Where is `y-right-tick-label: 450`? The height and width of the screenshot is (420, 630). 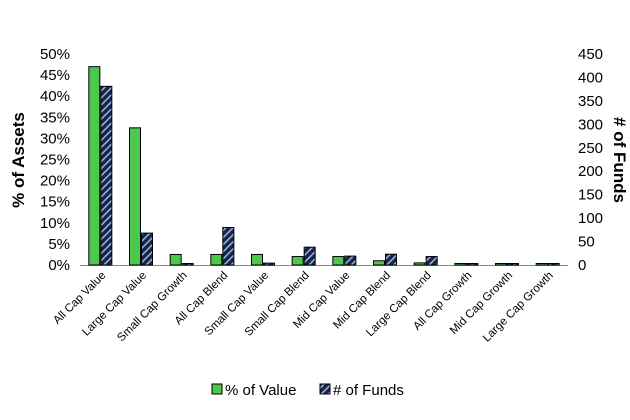
y-right-tick-label: 450 is located at coordinates (590, 54).